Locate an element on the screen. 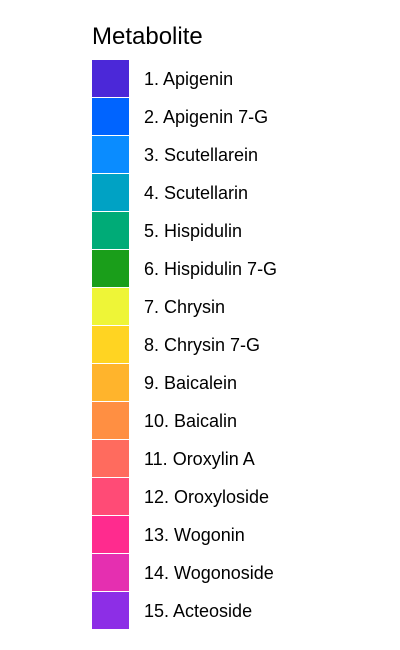  legend-label: 5. Hispidulin is located at coordinates (193, 231).